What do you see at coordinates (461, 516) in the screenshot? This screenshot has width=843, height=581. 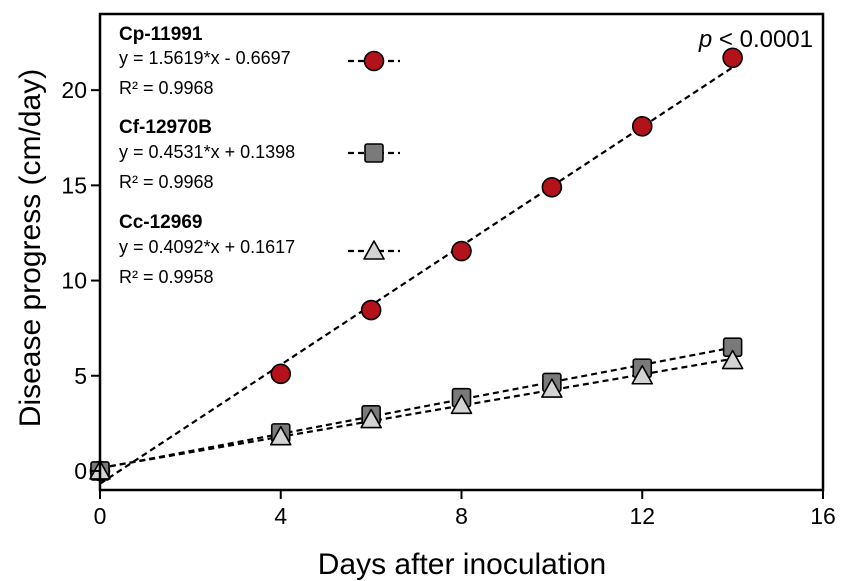 I see `x-tick-label: 8` at bounding box center [461, 516].